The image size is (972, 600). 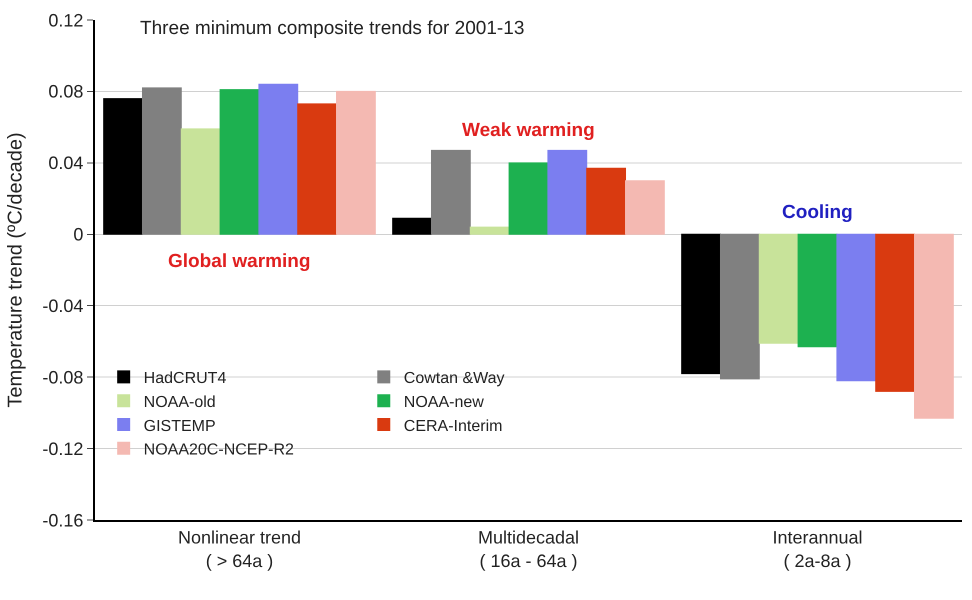 I want to click on y-axis-title: Temperature trend (ºC/decade), so click(x=15, y=270).